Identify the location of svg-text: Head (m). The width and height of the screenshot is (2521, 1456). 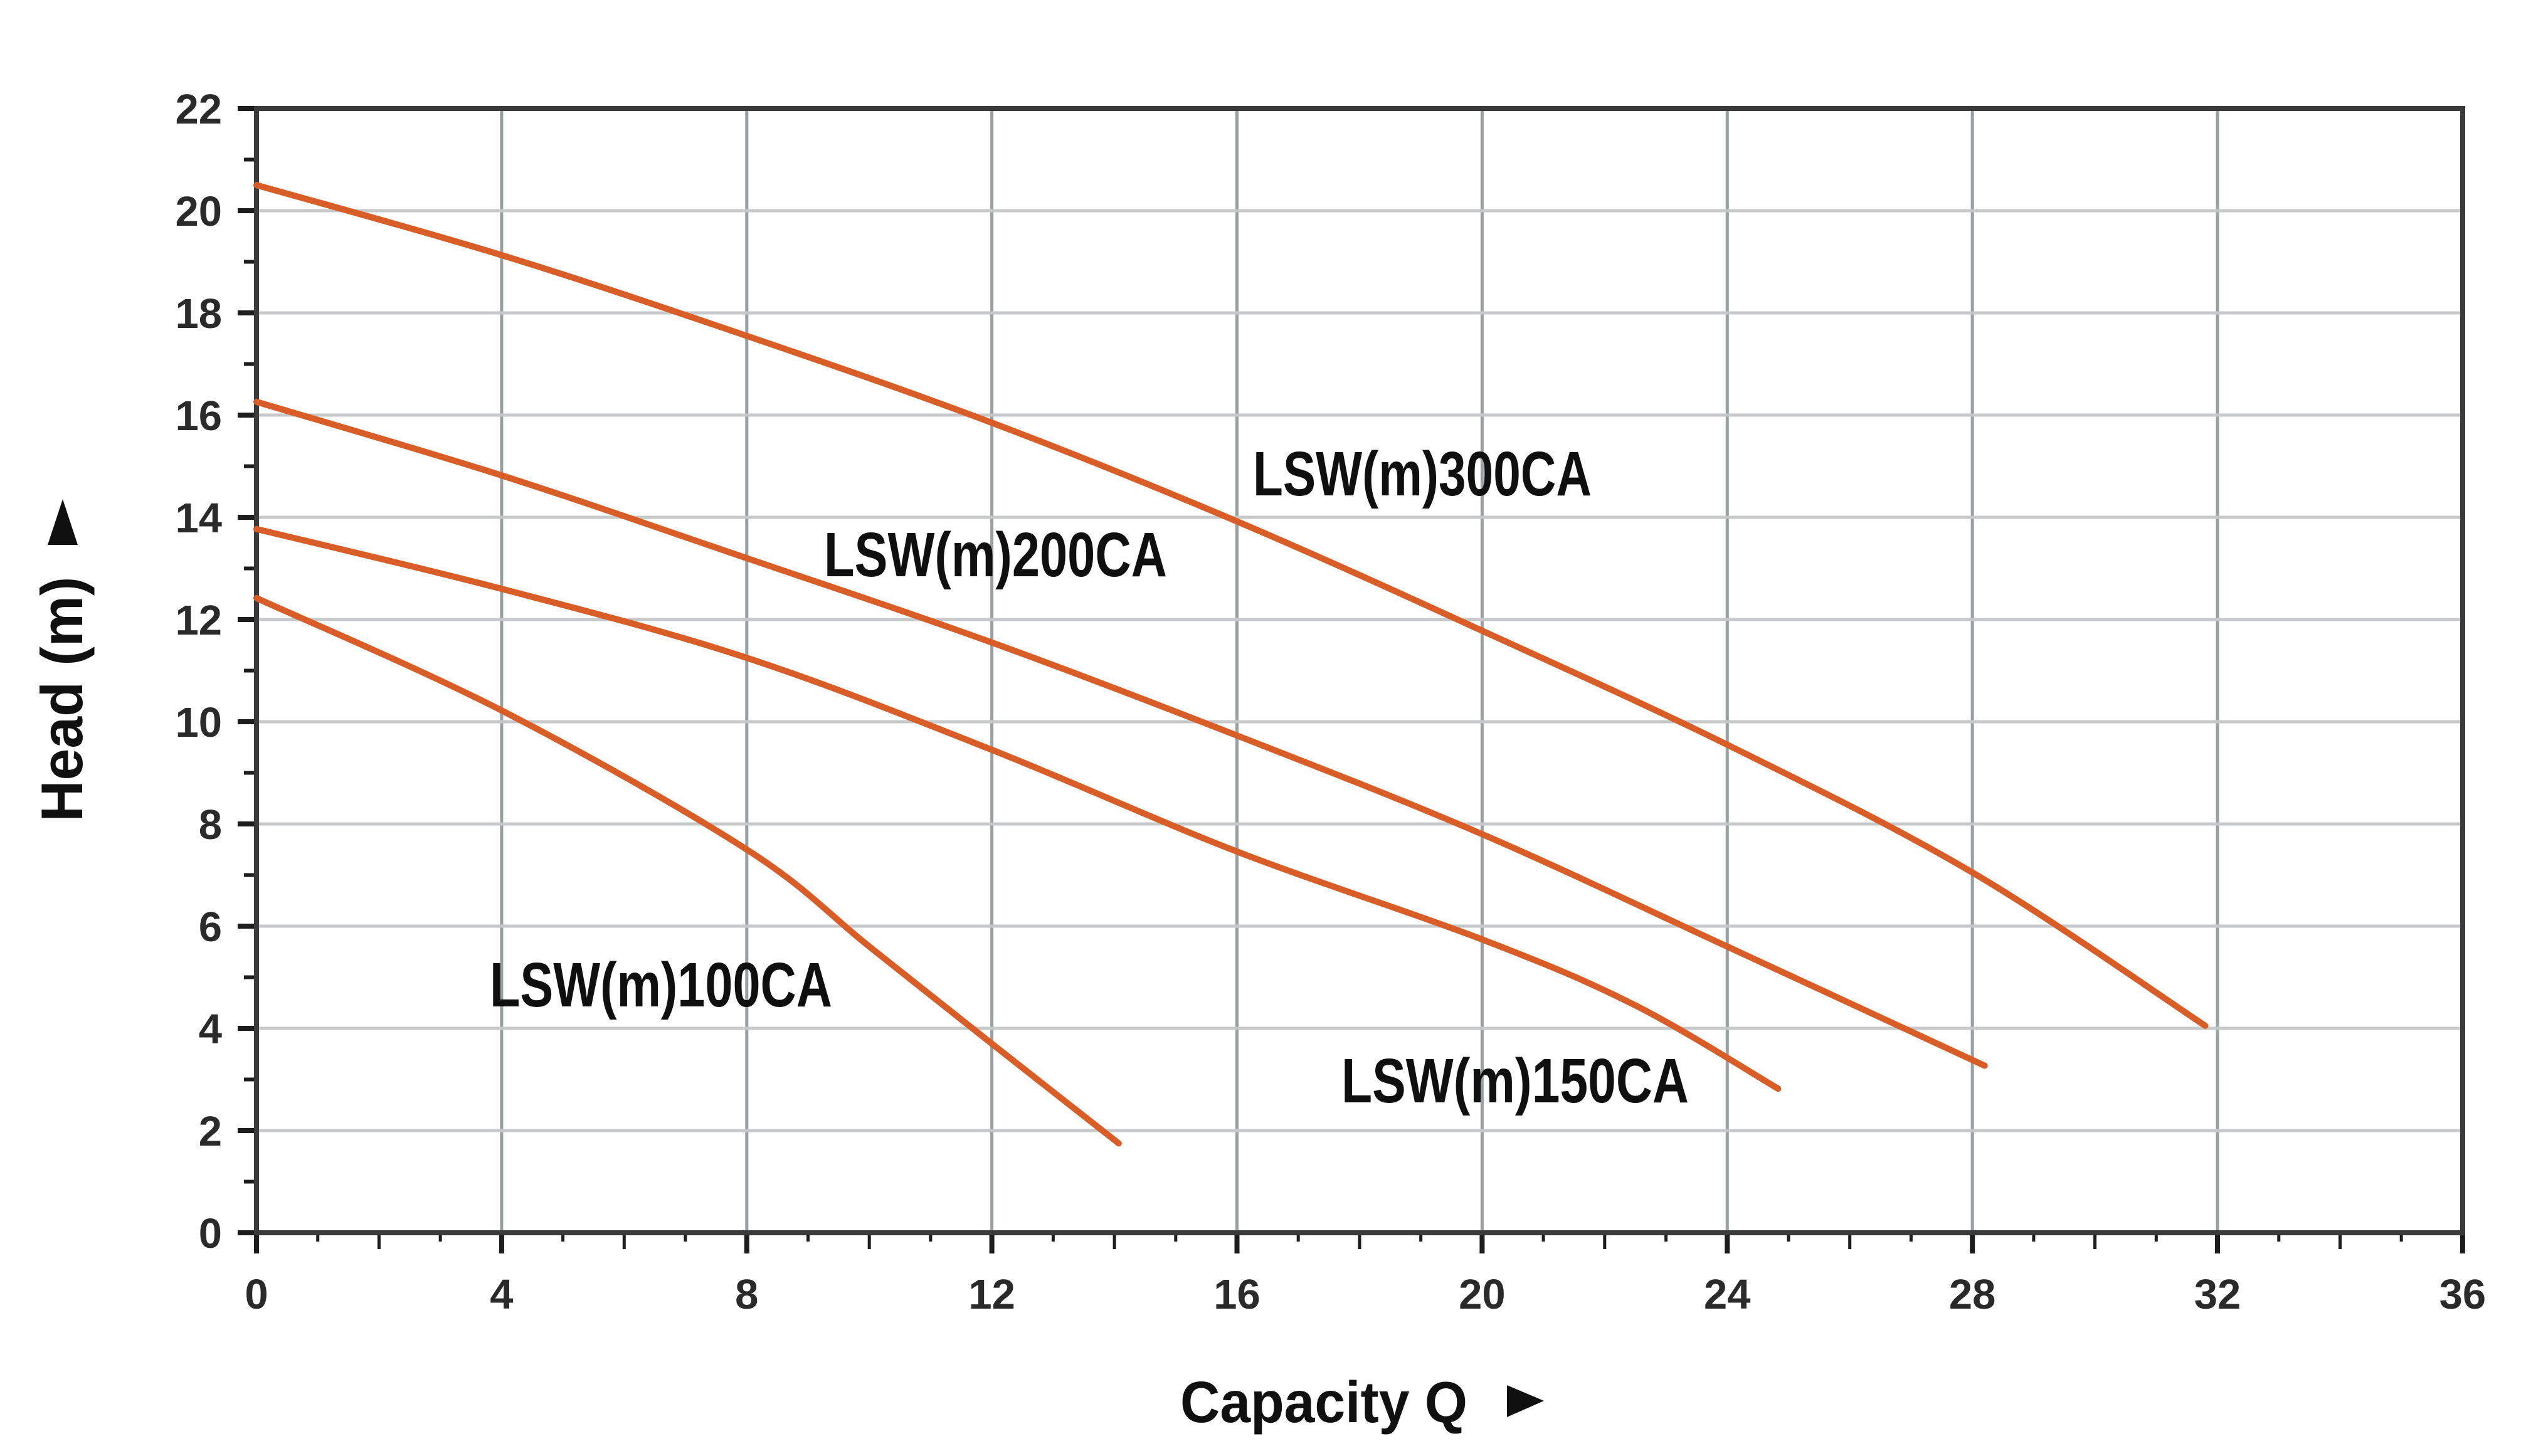
(62, 699).